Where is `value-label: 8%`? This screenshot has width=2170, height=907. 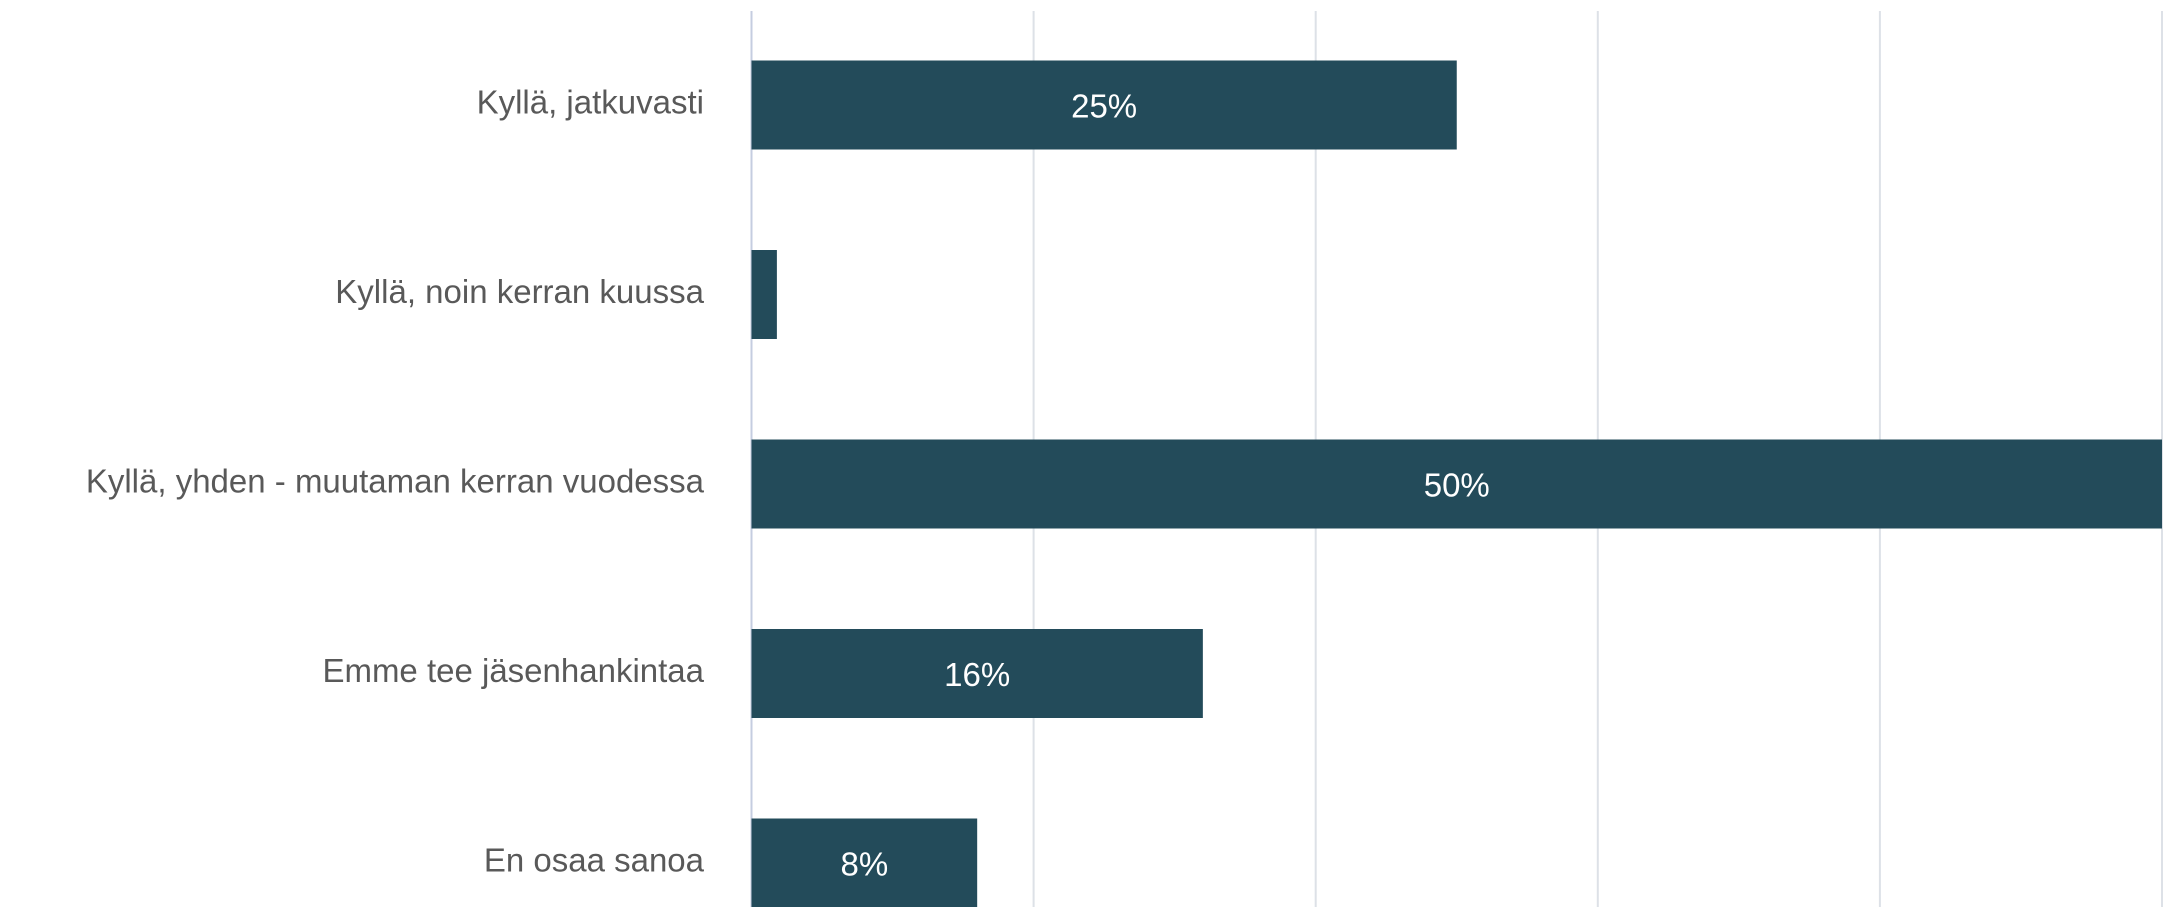
value-label: 8% is located at coordinates (864, 864).